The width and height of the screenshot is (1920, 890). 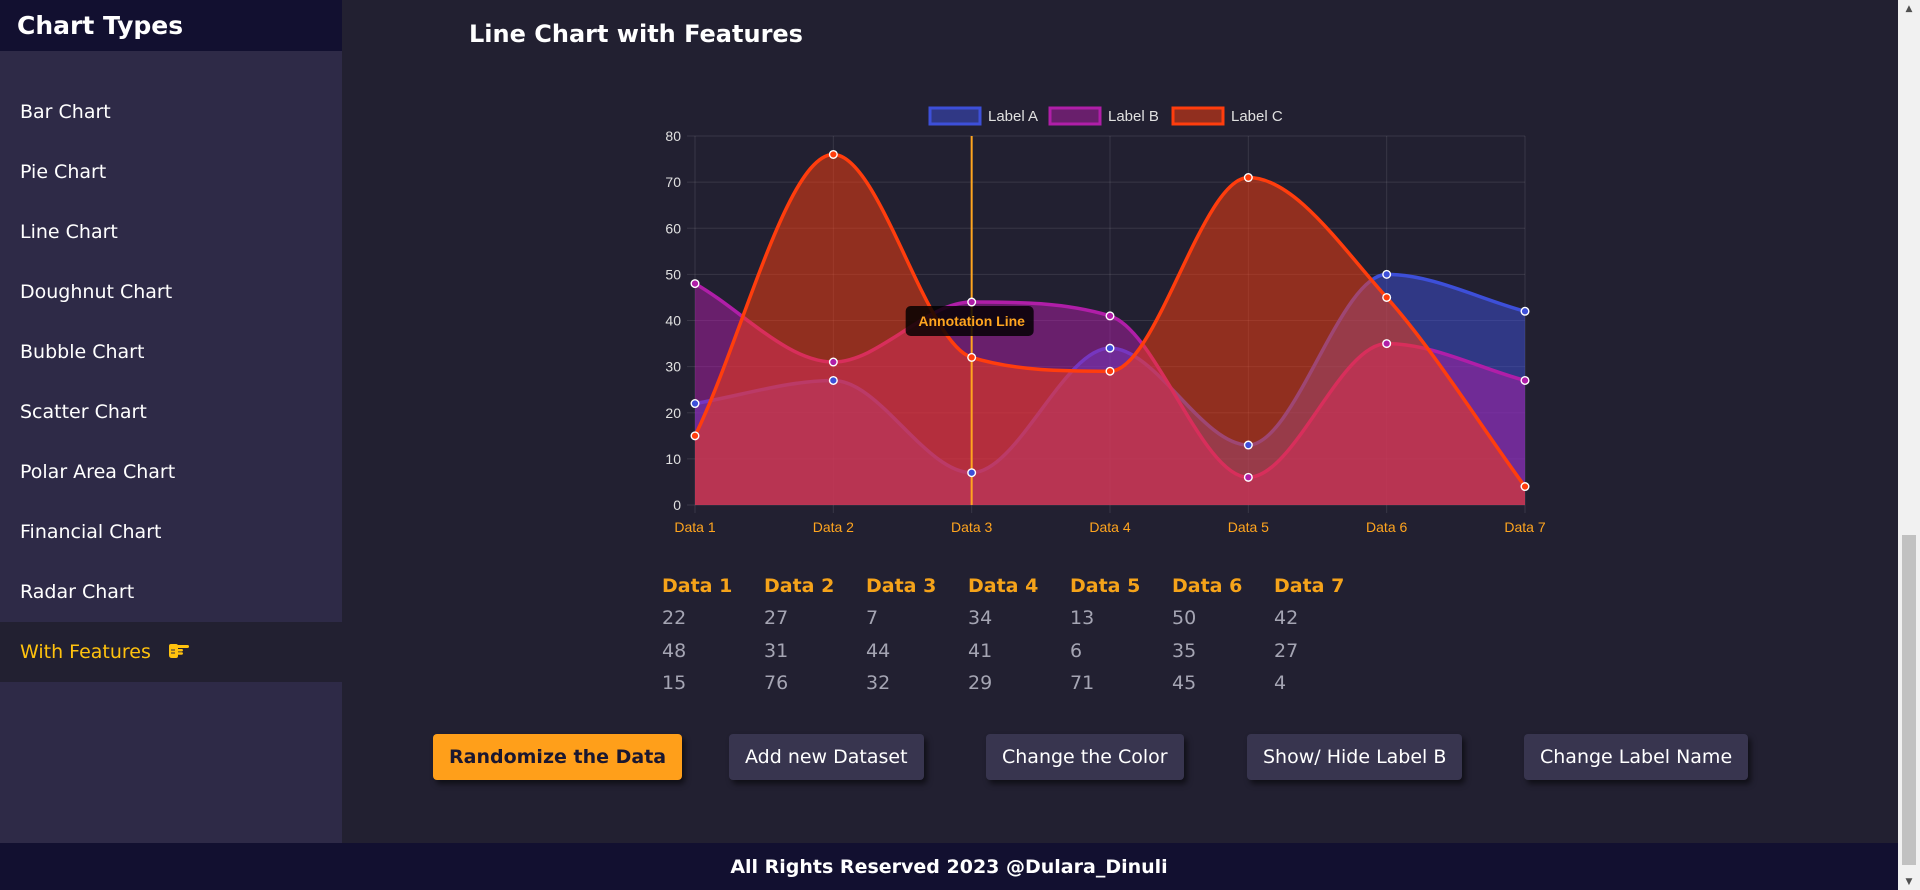 What do you see at coordinates (673, 321) in the screenshot?
I see `y-tick-label: 40` at bounding box center [673, 321].